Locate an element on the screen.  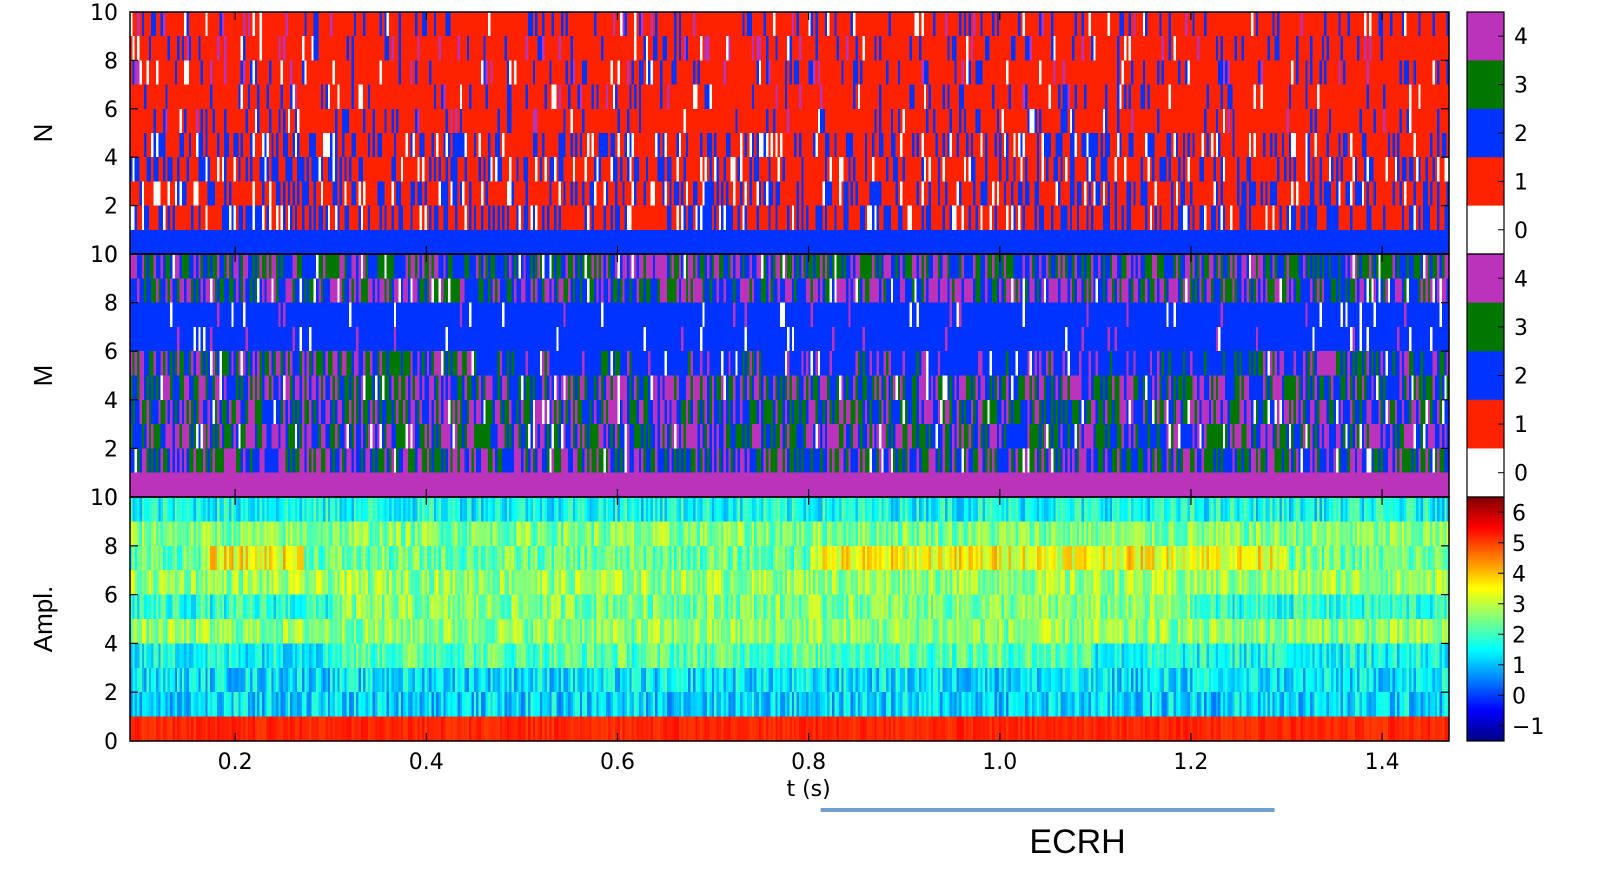
xtick-label: 0.8 is located at coordinates (808, 762).